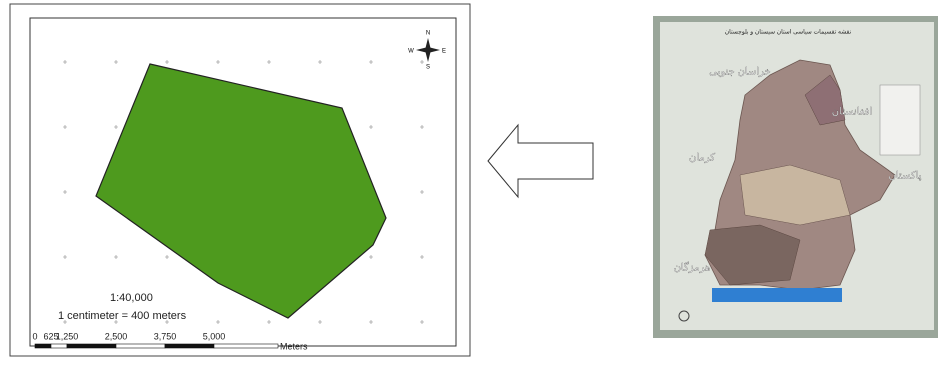  I want to click on compass-n: N, so click(428, 34).